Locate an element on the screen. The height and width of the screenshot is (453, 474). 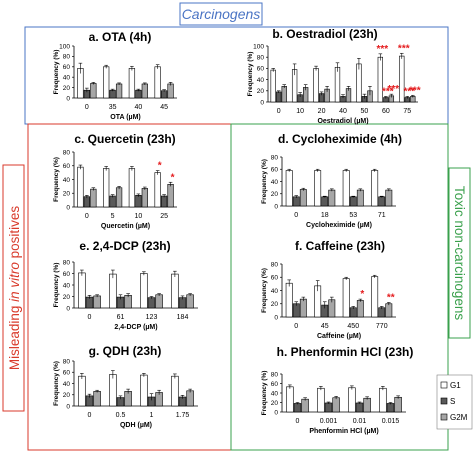
toxic-label-box is located at coordinates (459, 253).